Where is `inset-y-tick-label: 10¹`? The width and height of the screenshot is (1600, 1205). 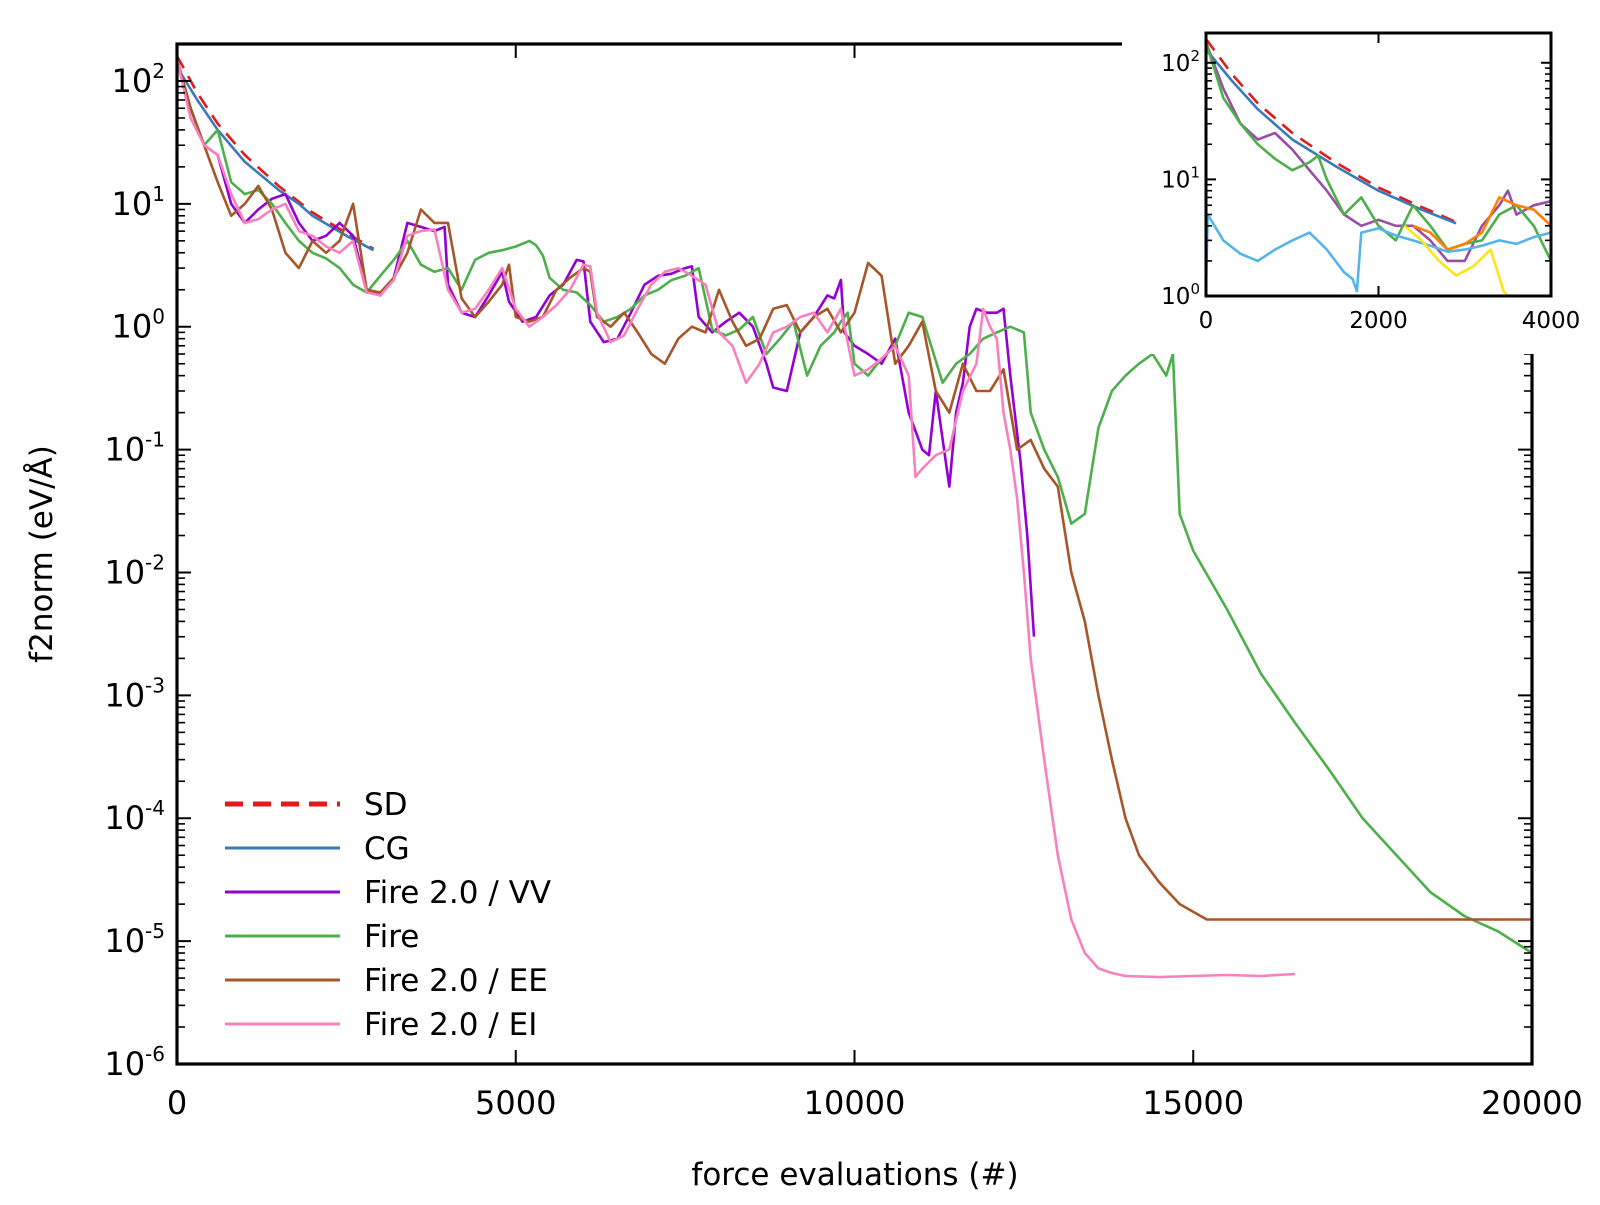
inset-y-tick-label: 10¹ is located at coordinates (1180, 178).